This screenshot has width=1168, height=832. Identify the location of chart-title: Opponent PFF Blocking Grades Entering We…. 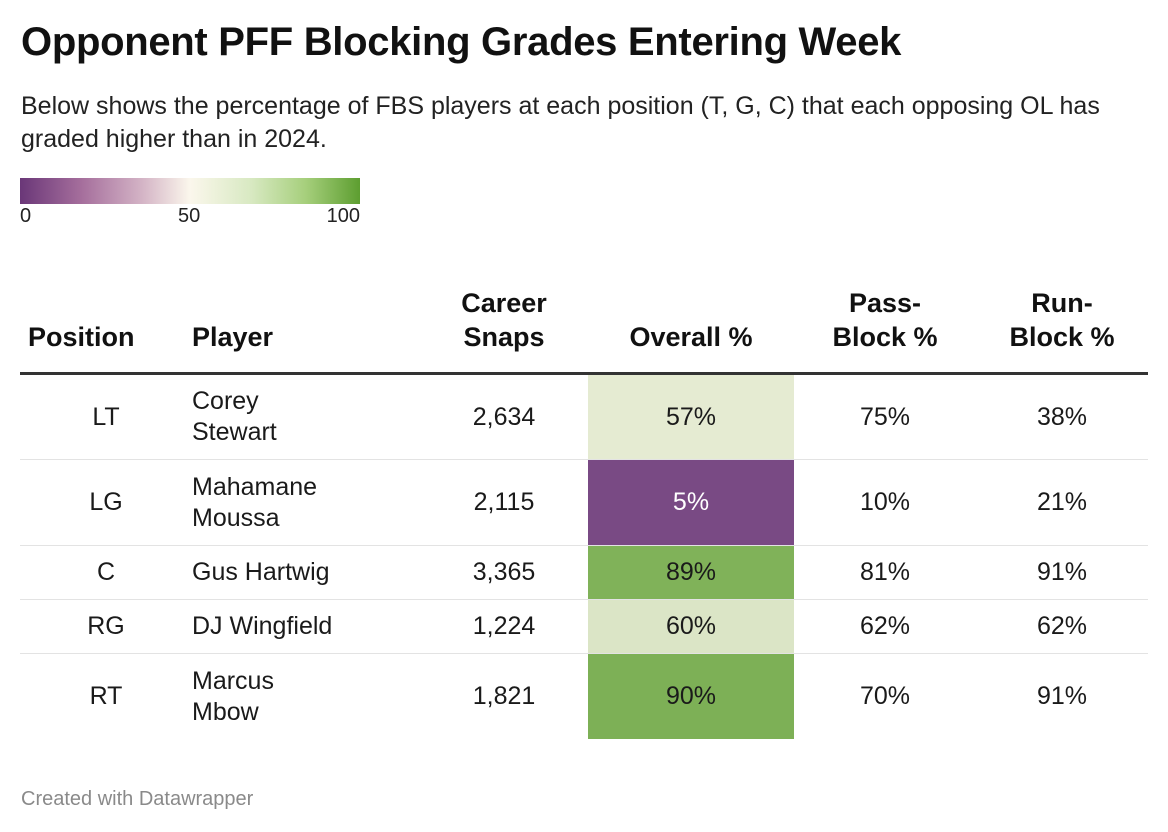
(461, 42).